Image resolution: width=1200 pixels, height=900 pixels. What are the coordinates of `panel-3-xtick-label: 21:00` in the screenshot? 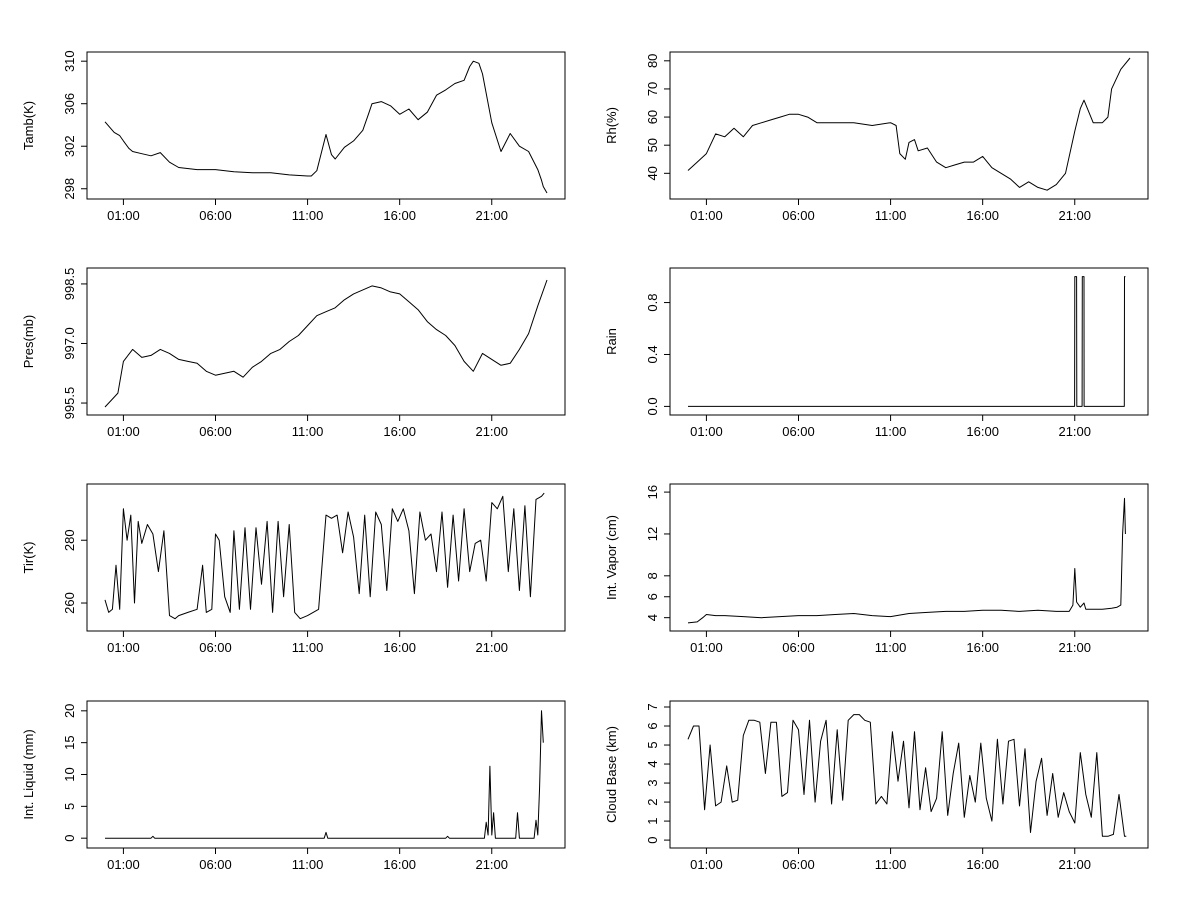 It's located at (491, 431).